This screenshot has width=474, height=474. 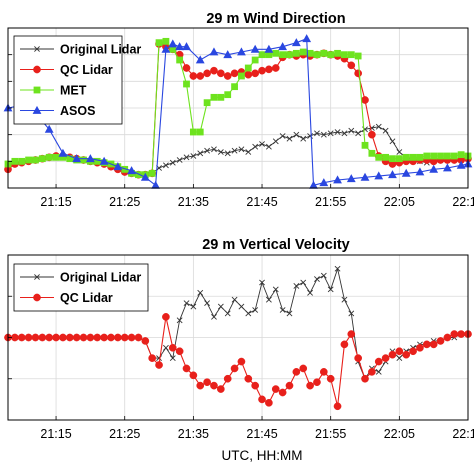 What do you see at coordinates (463, 434) in the screenshot?
I see `x-tick-label: 22:15` at bounding box center [463, 434].